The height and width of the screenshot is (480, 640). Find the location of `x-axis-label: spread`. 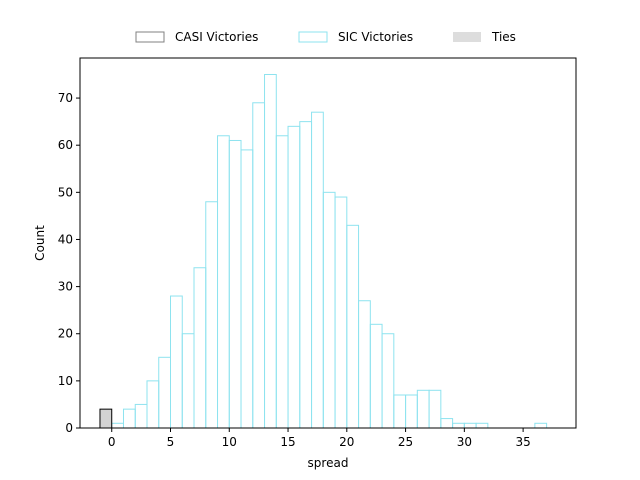

x-axis-label: spread is located at coordinates (328, 463).